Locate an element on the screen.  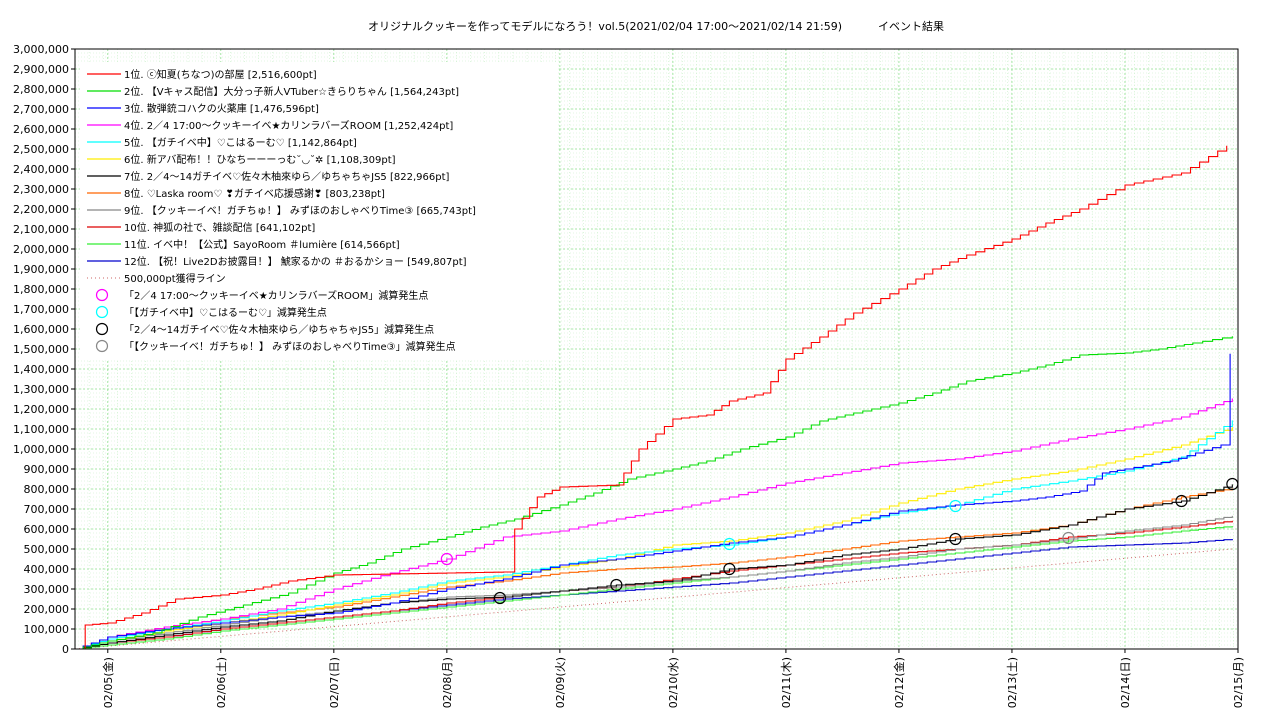
legend-label: 10位. 神狐の社で、雑談配信 [641,102pt] is located at coordinates (219, 227).